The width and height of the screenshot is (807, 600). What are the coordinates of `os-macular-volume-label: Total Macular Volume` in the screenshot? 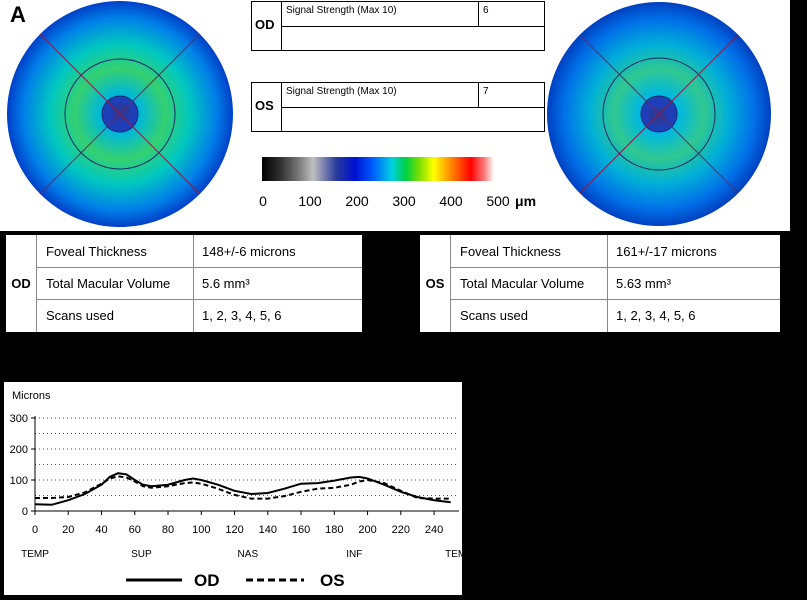 It's located at (522, 283).